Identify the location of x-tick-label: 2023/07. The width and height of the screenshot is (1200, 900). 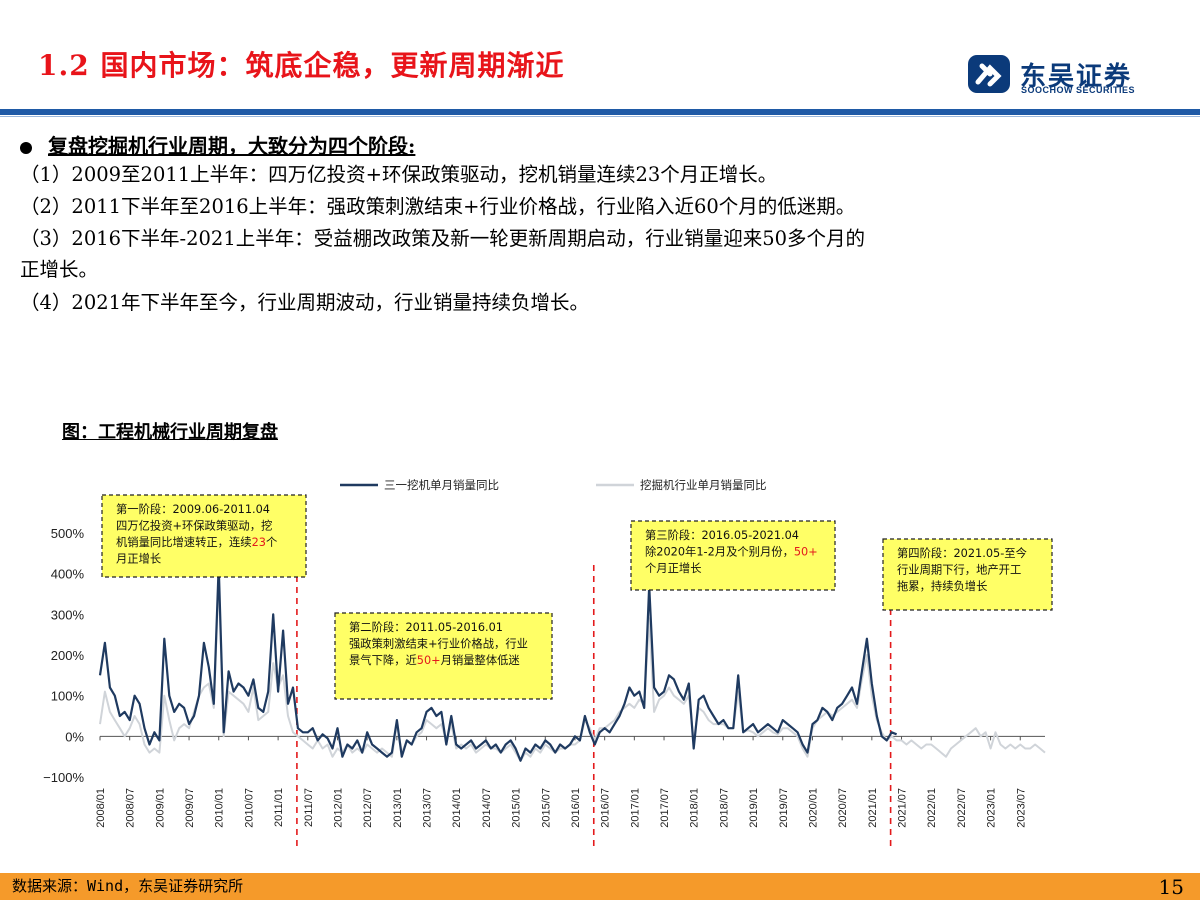
(1021, 808).